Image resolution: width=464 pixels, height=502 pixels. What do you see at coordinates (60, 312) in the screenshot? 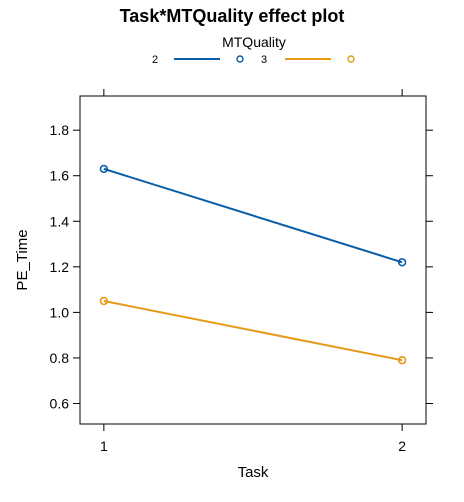
I see `y-tick-label: 1.0` at bounding box center [60, 312].